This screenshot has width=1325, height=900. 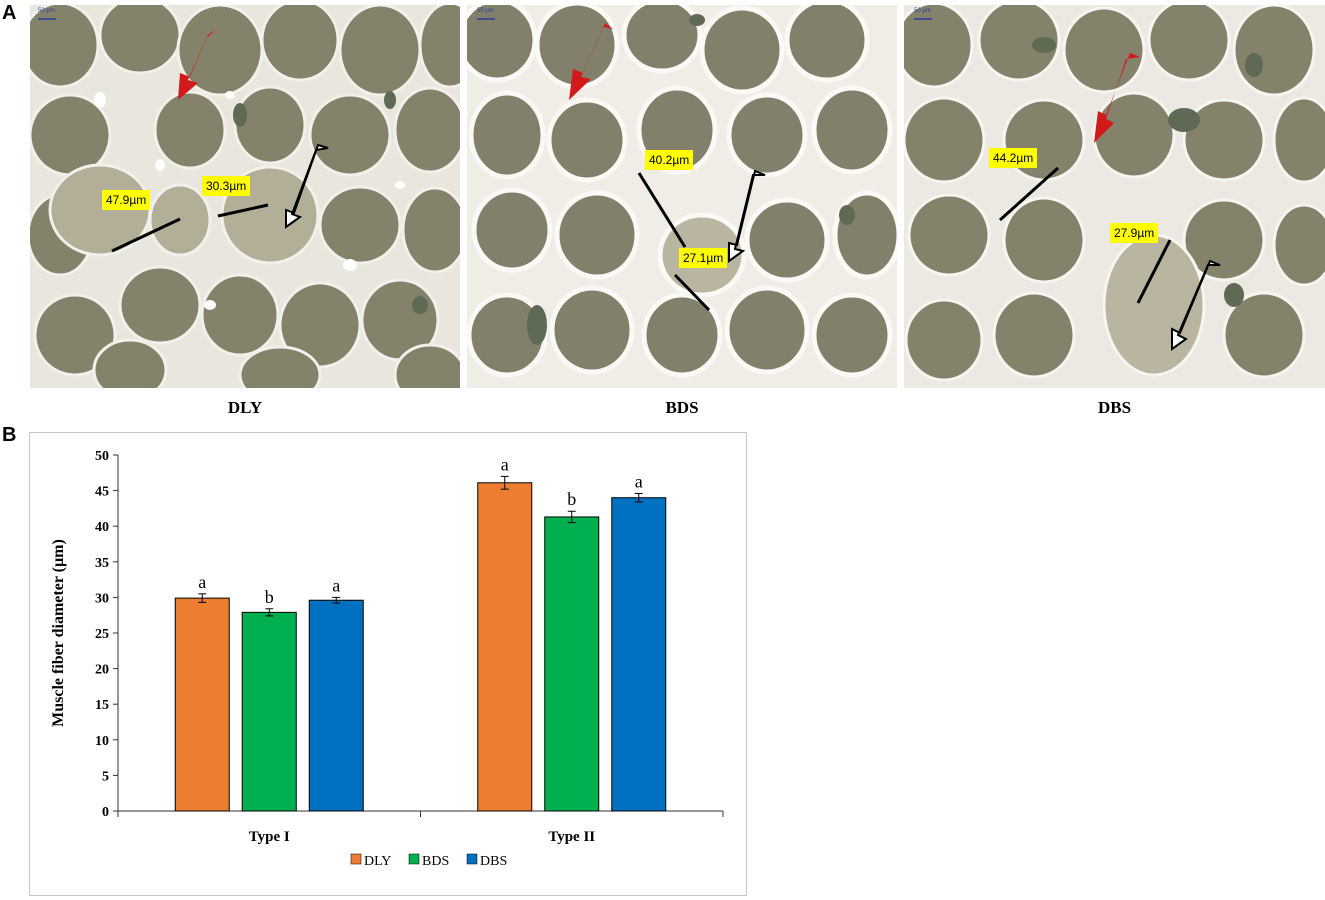 I want to click on micrograph-dbs: 50 µm 44.2µm 27.9µm, so click(x=1114, y=196).